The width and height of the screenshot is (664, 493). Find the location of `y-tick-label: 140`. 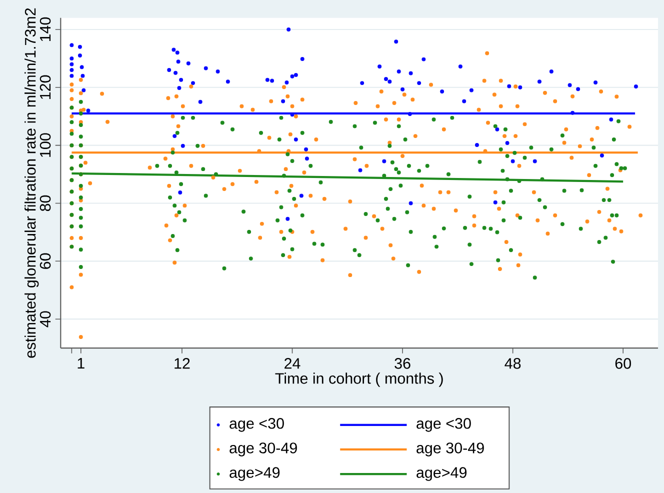

y-tick-label: 140 is located at coordinates (45, 29).